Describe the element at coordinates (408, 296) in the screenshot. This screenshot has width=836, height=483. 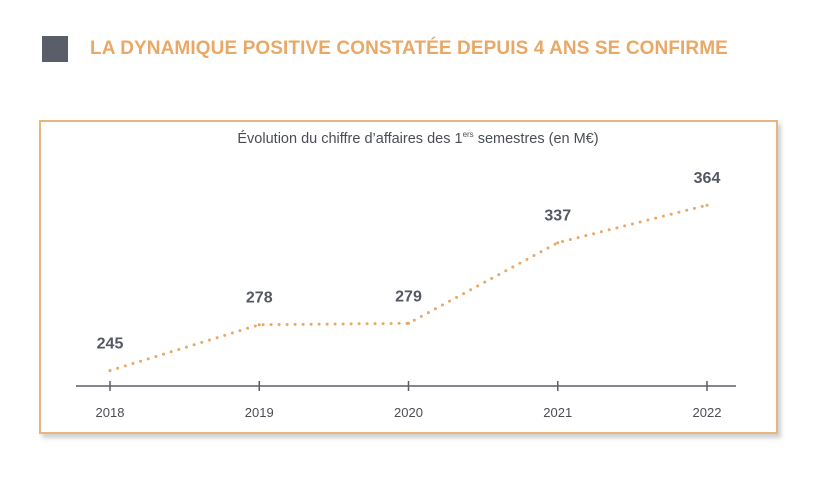
I see `data-label: 279` at that location.